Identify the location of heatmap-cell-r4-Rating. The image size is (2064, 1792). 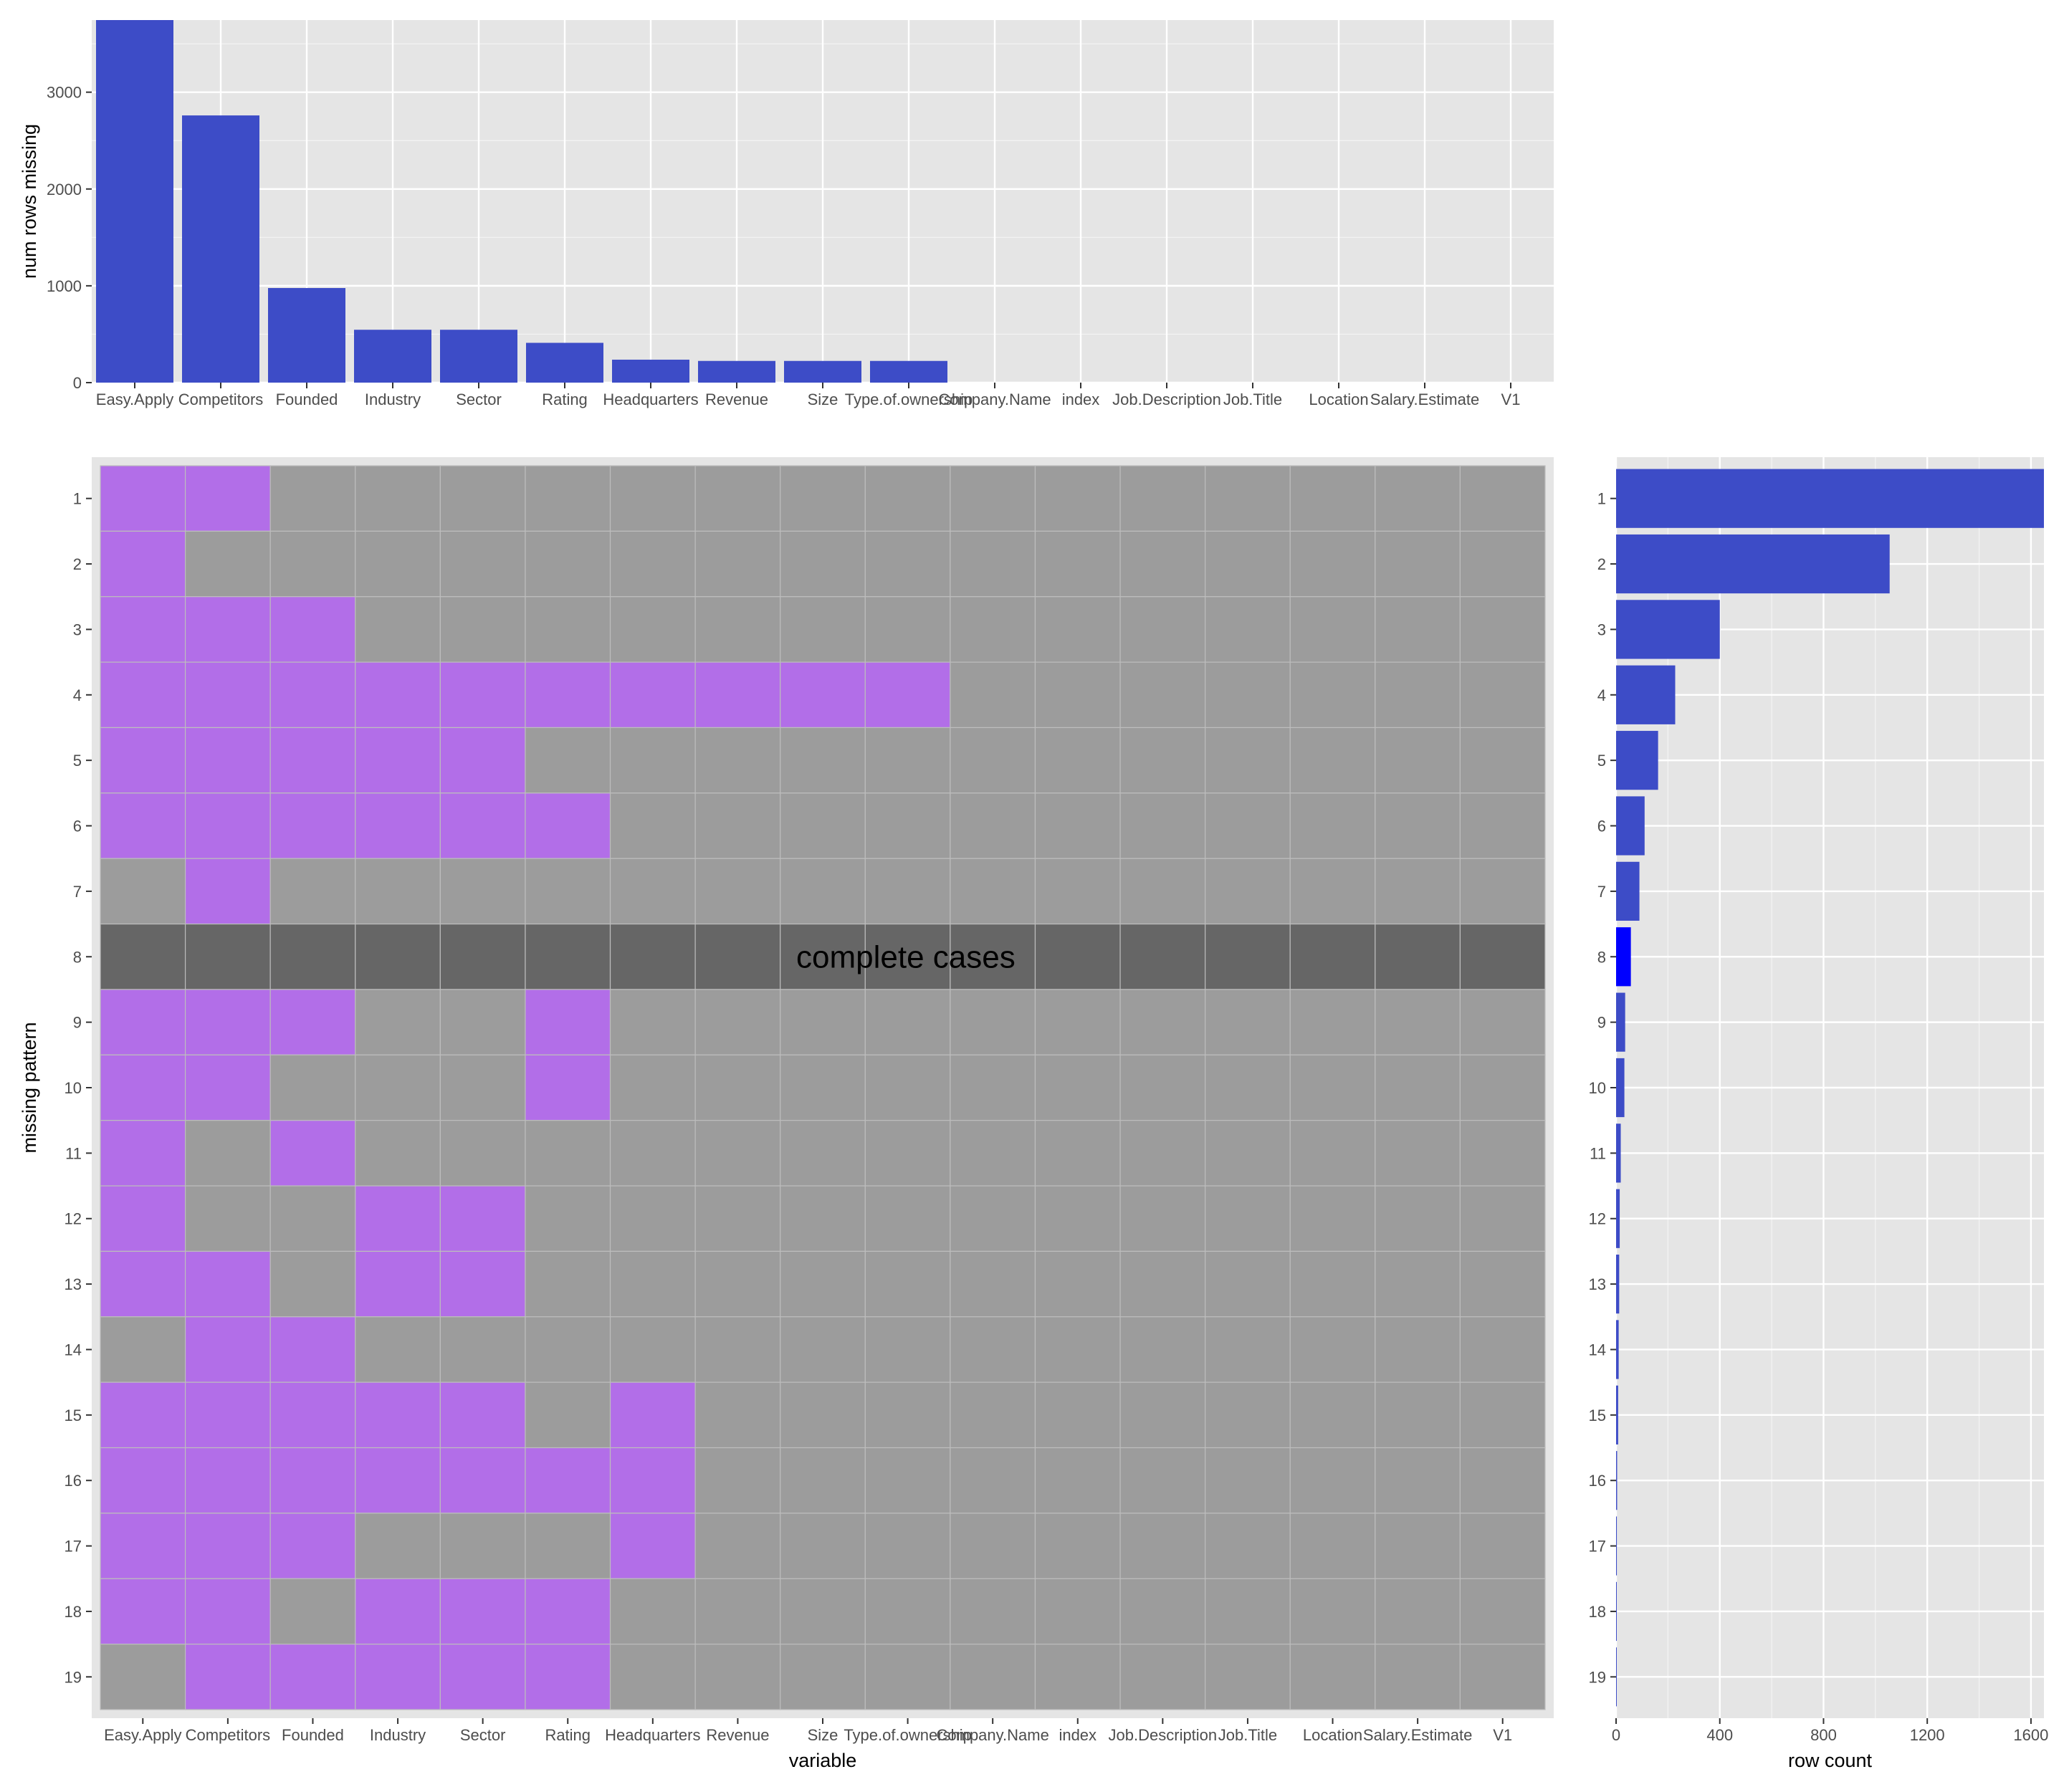
(568, 695).